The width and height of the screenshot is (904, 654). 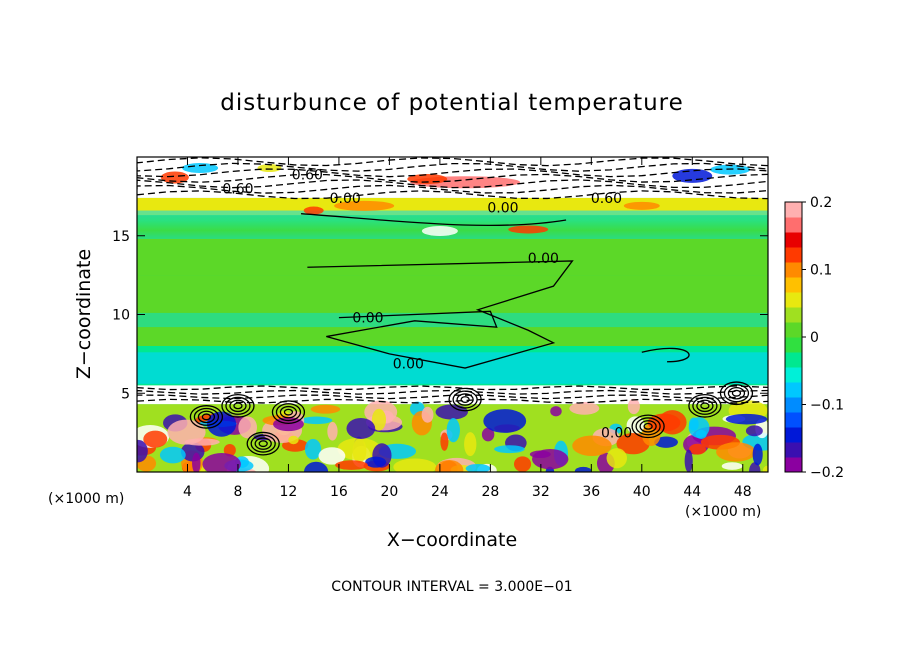 What do you see at coordinates (434, 220) in the screenshot?
I see `zero-contour-upper` at bounding box center [434, 220].